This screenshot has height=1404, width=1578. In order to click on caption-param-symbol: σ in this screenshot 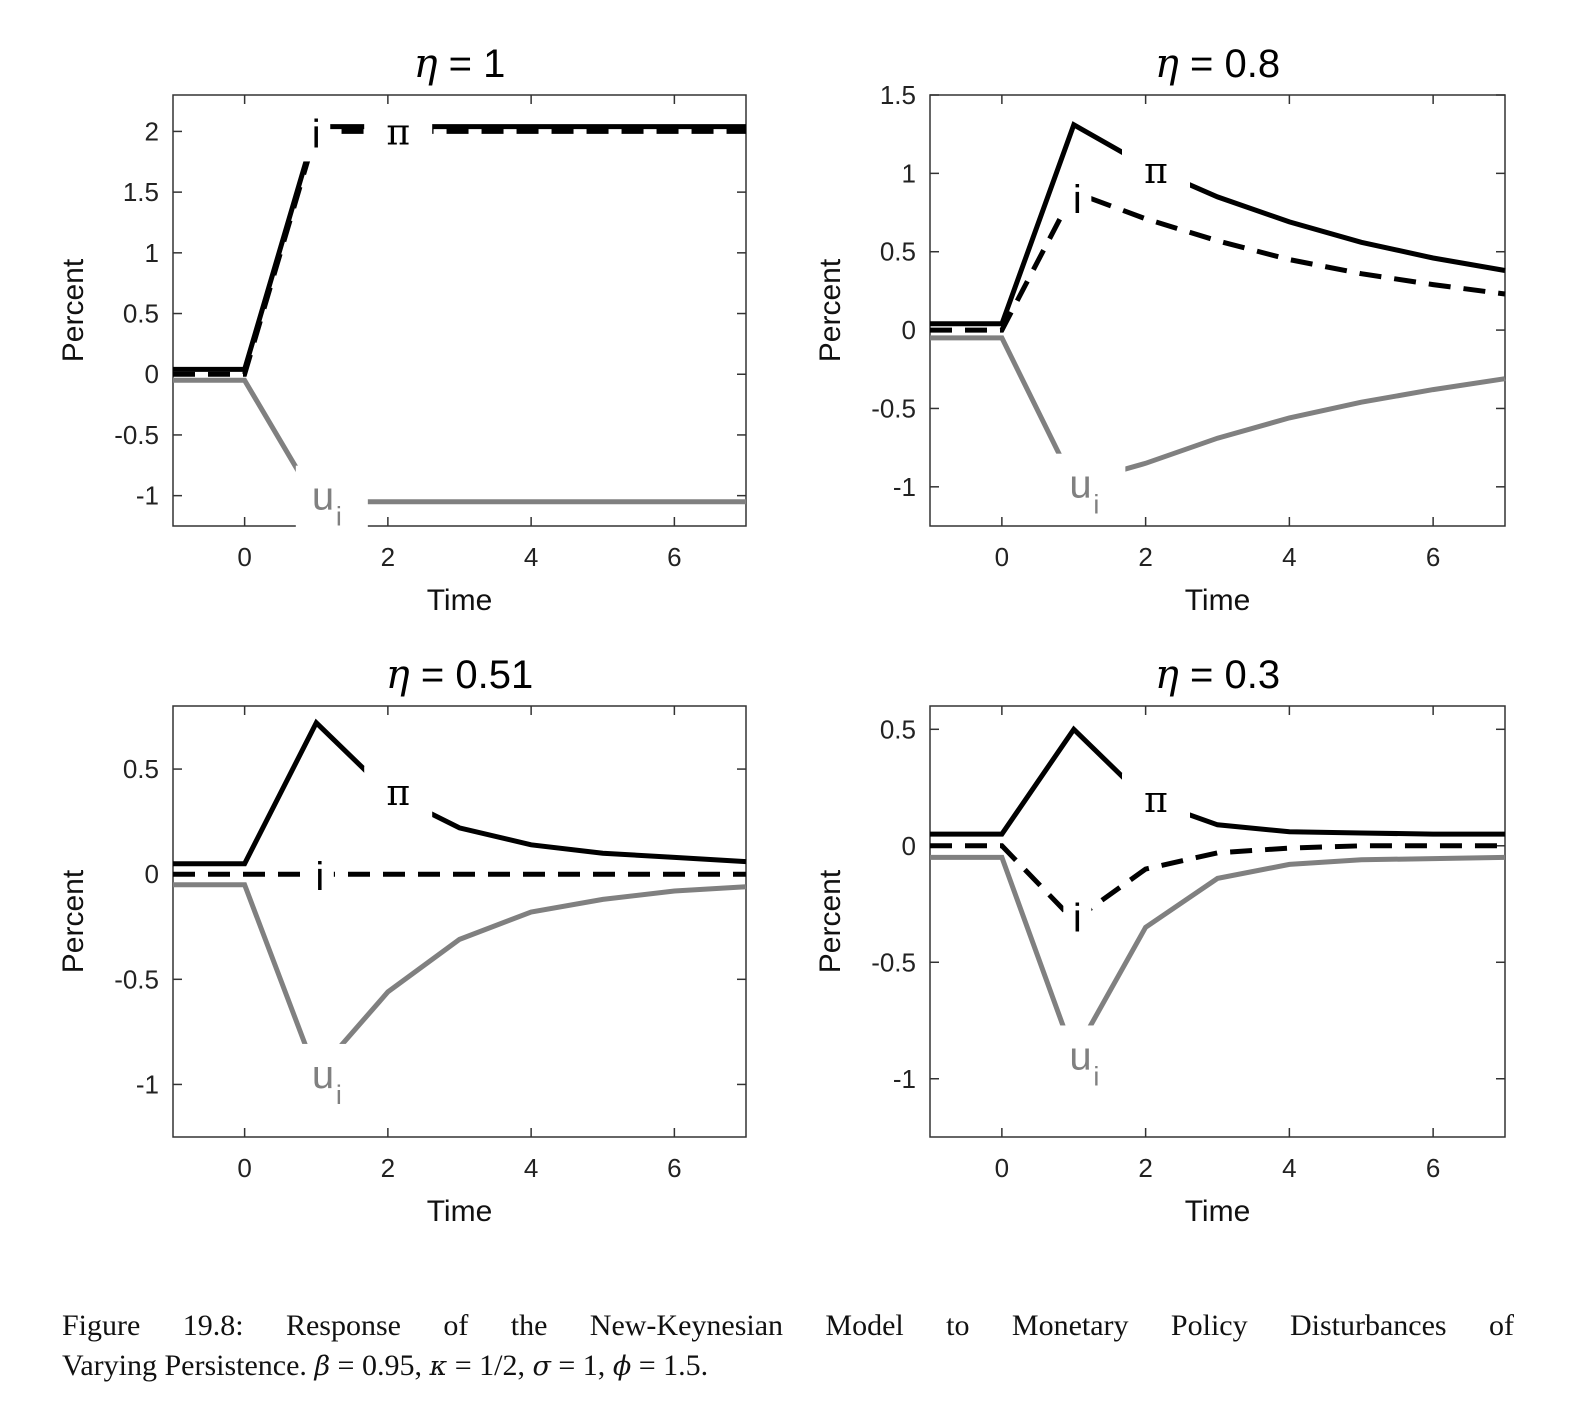, I will do `click(541, 1366)`.